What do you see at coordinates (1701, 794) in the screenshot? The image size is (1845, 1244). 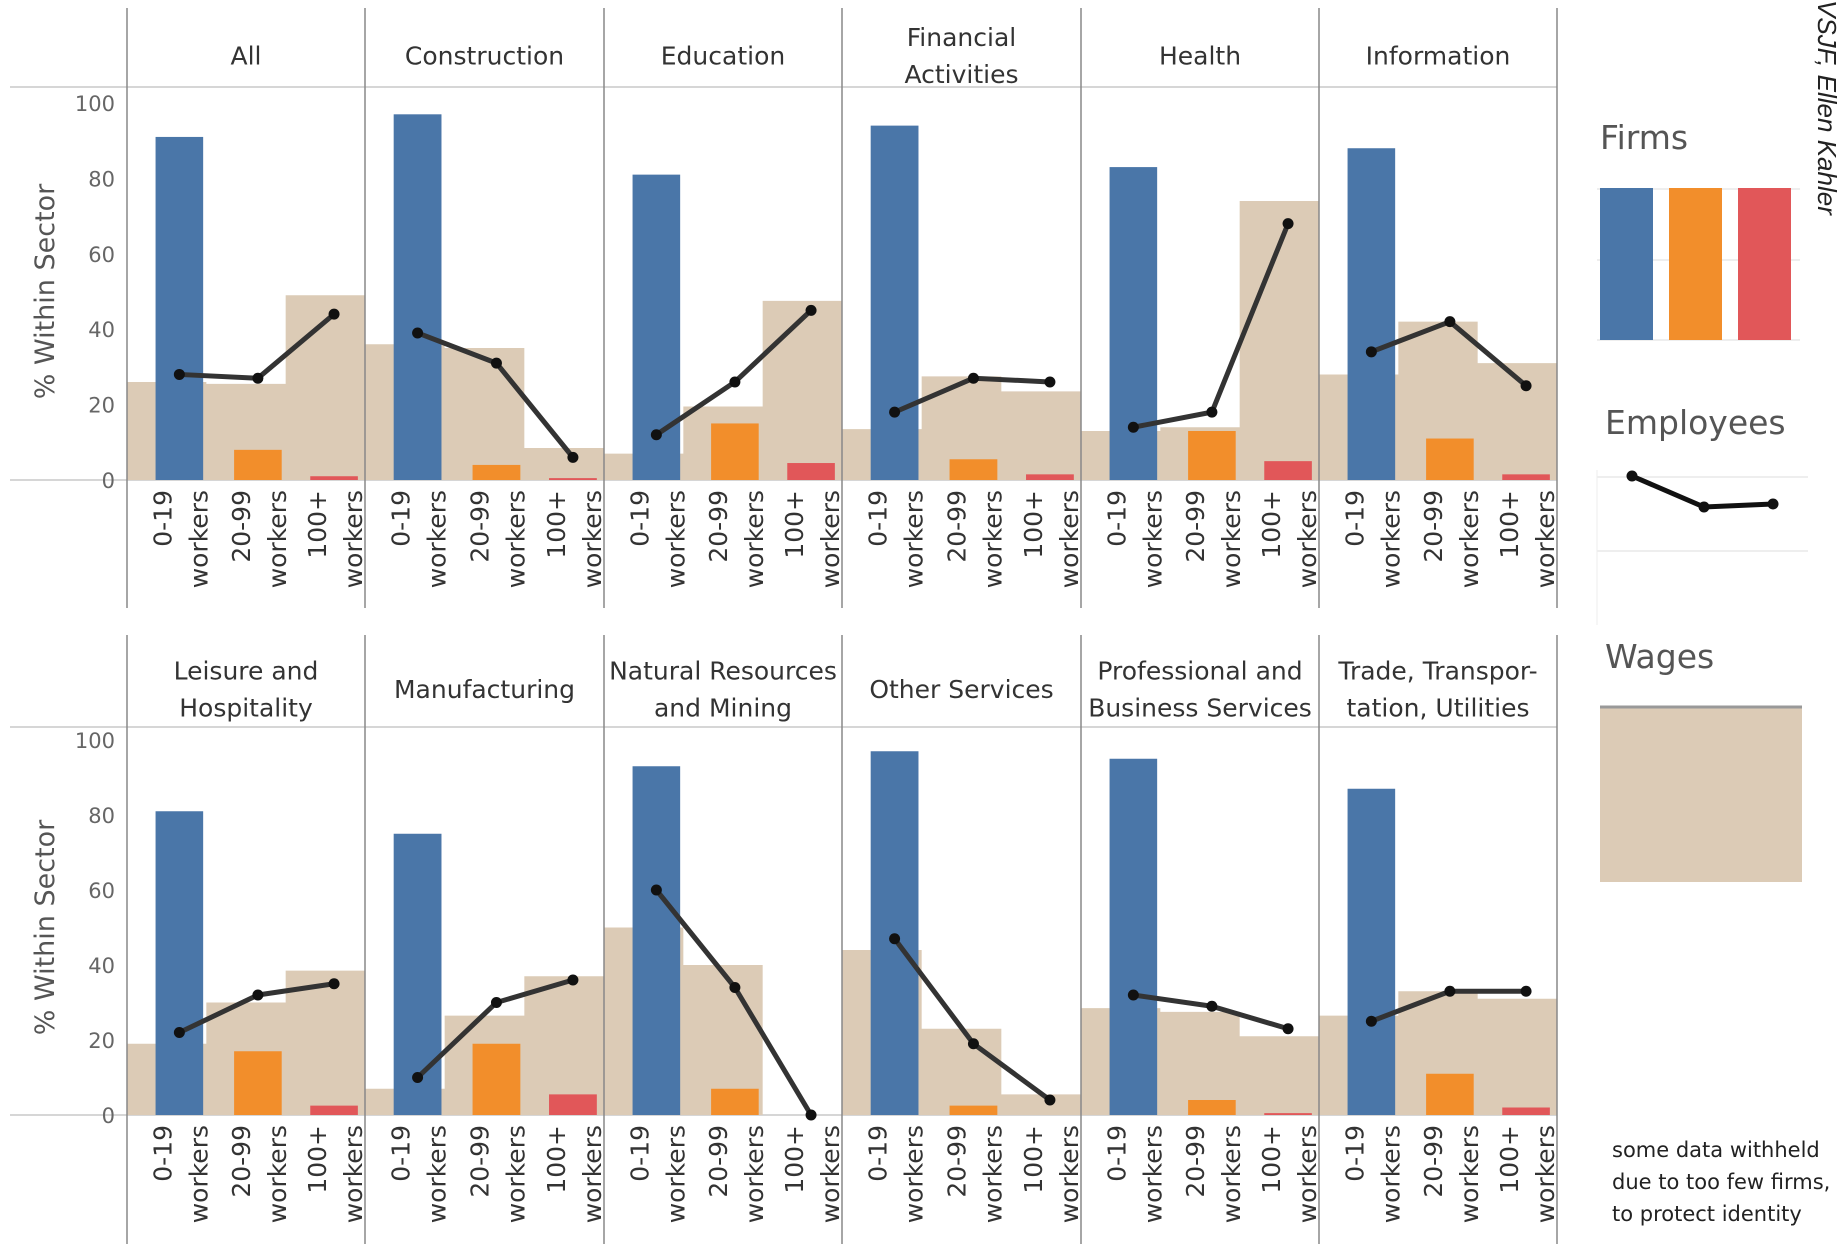 I see `legend-wages-swatch` at bounding box center [1701, 794].